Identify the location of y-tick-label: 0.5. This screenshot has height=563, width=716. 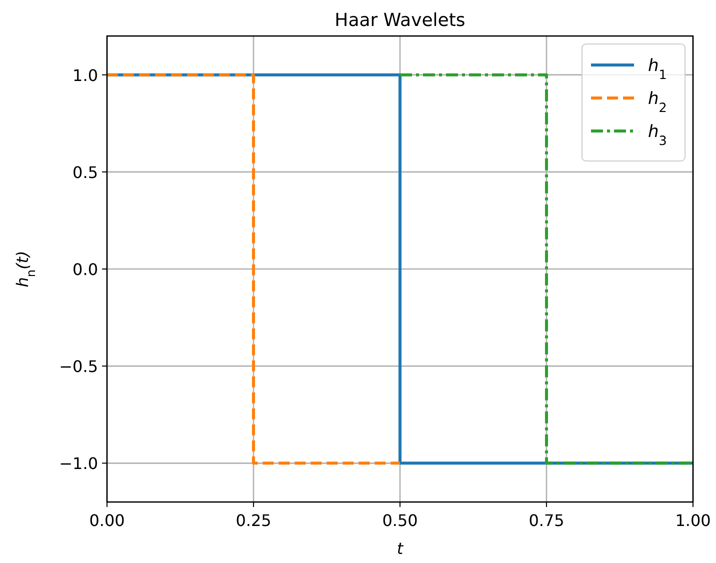
(85, 172).